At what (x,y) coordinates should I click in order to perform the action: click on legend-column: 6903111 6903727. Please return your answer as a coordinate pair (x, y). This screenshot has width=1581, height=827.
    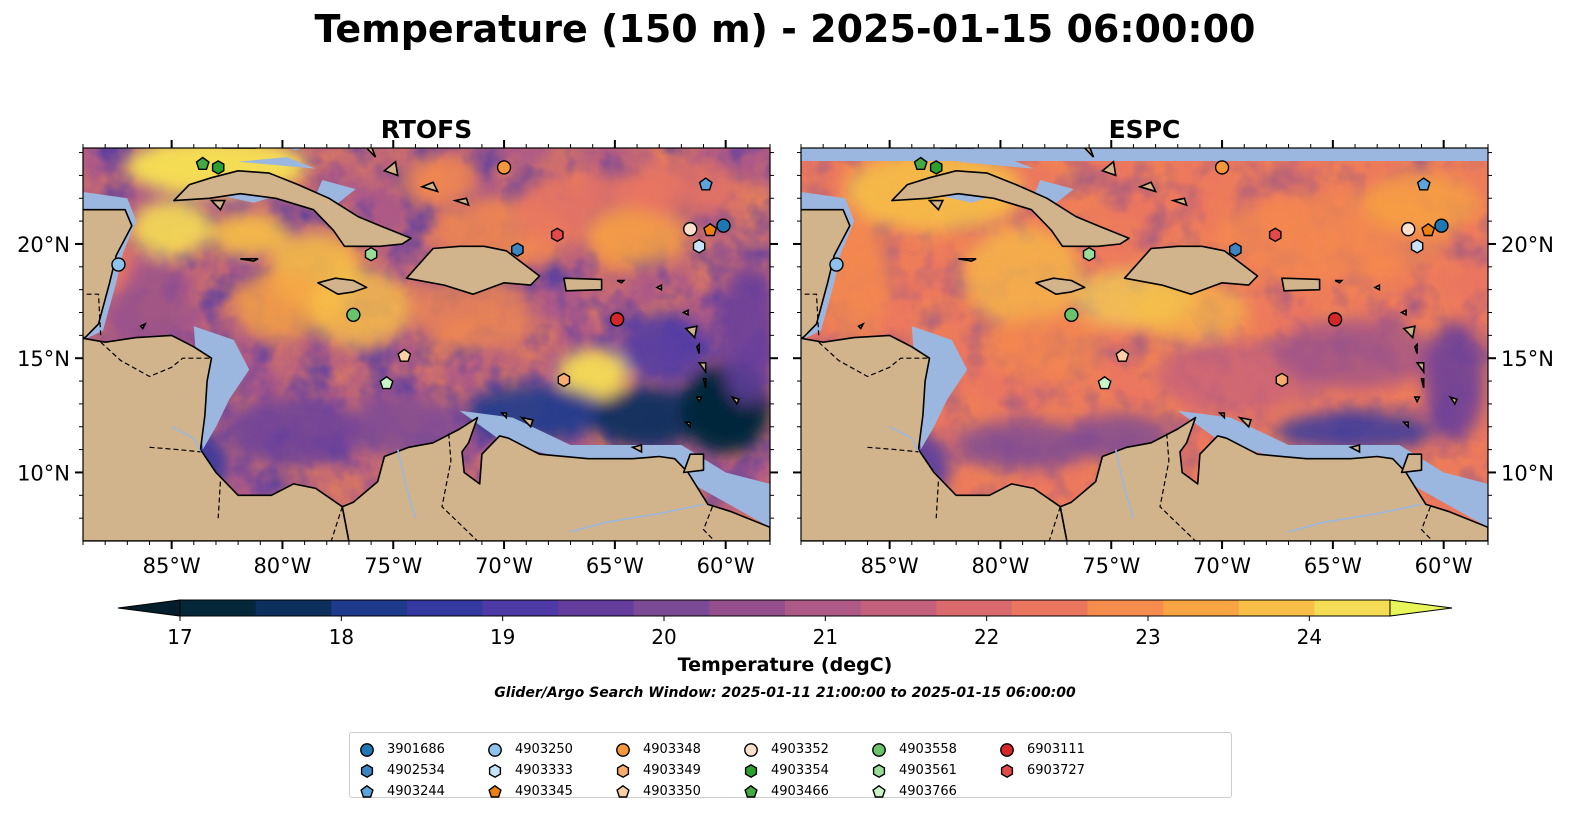
    Looking at the image, I should click on (1041, 760).